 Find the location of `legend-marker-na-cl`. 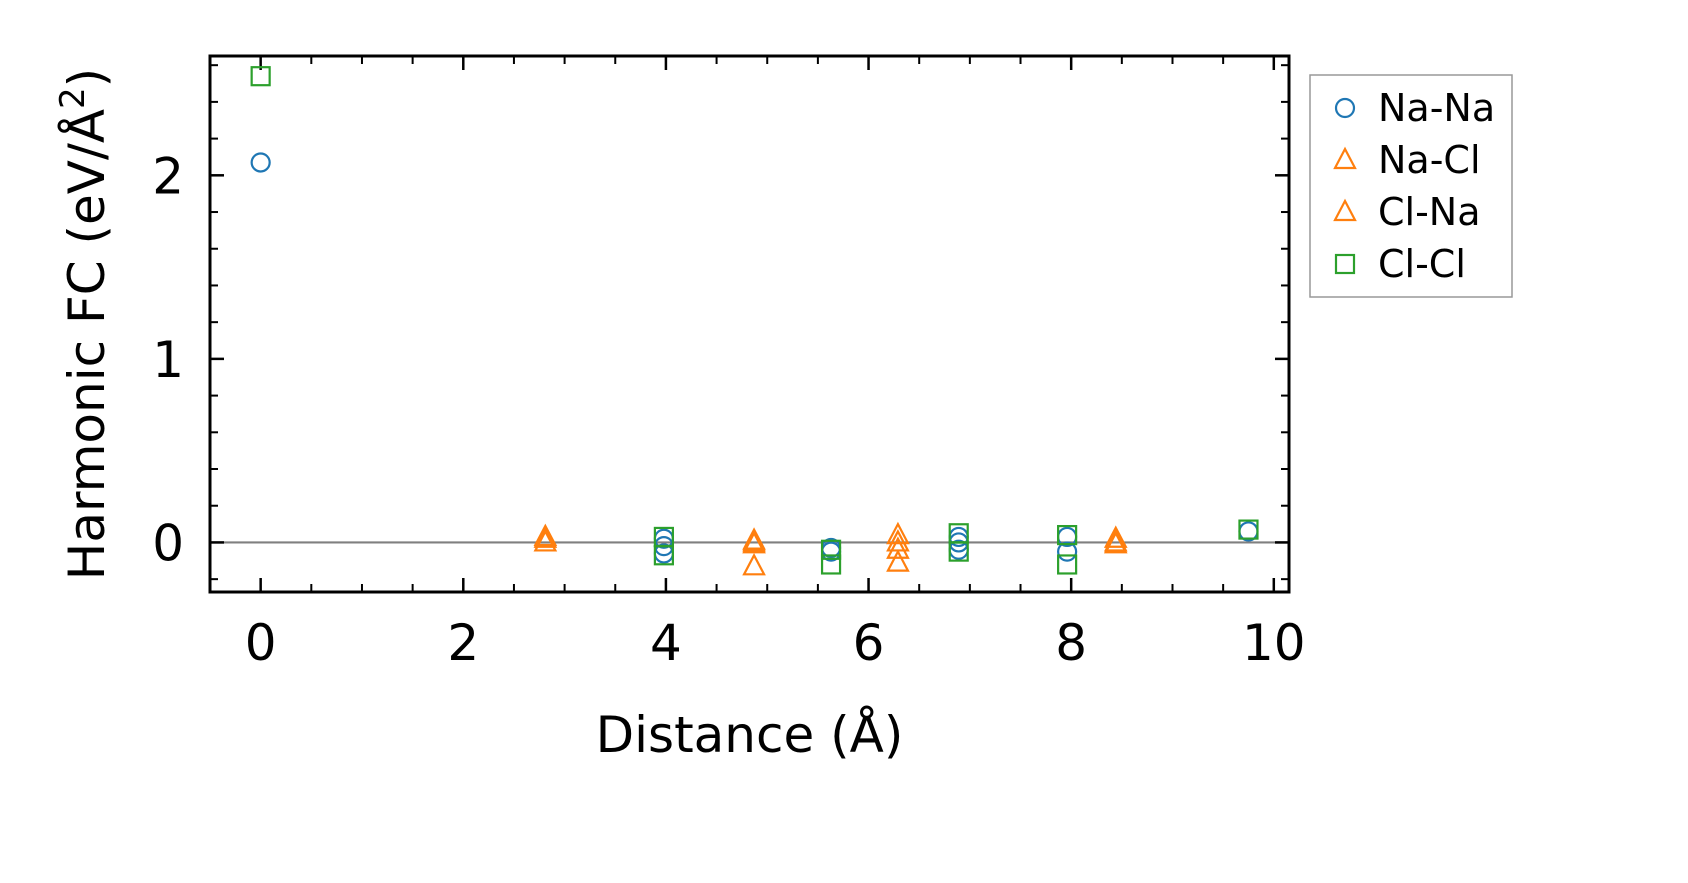

legend-marker-na-cl is located at coordinates (1345, 158).